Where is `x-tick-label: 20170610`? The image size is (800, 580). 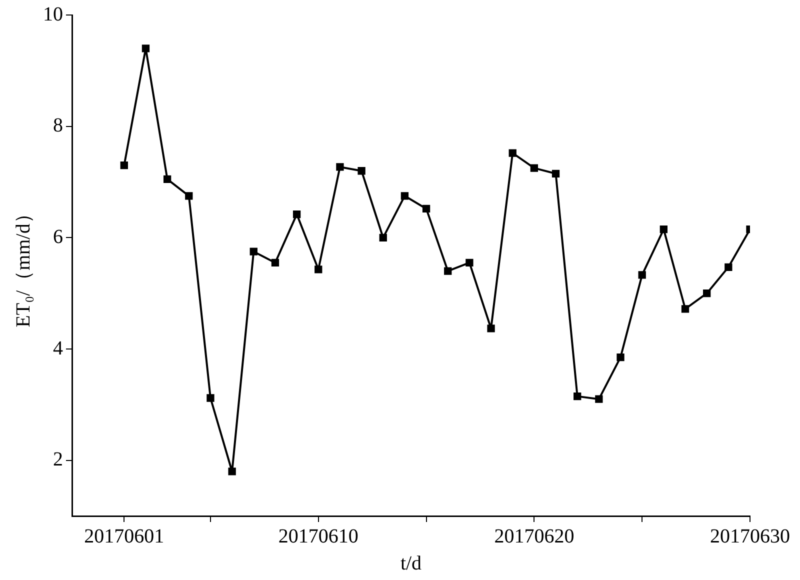
x-tick-label: 20170610 is located at coordinates (318, 536).